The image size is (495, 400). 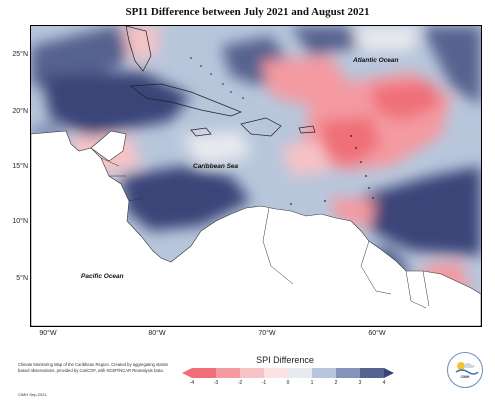 I want to click on legend-tick-label: 4, so click(x=384, y=383).